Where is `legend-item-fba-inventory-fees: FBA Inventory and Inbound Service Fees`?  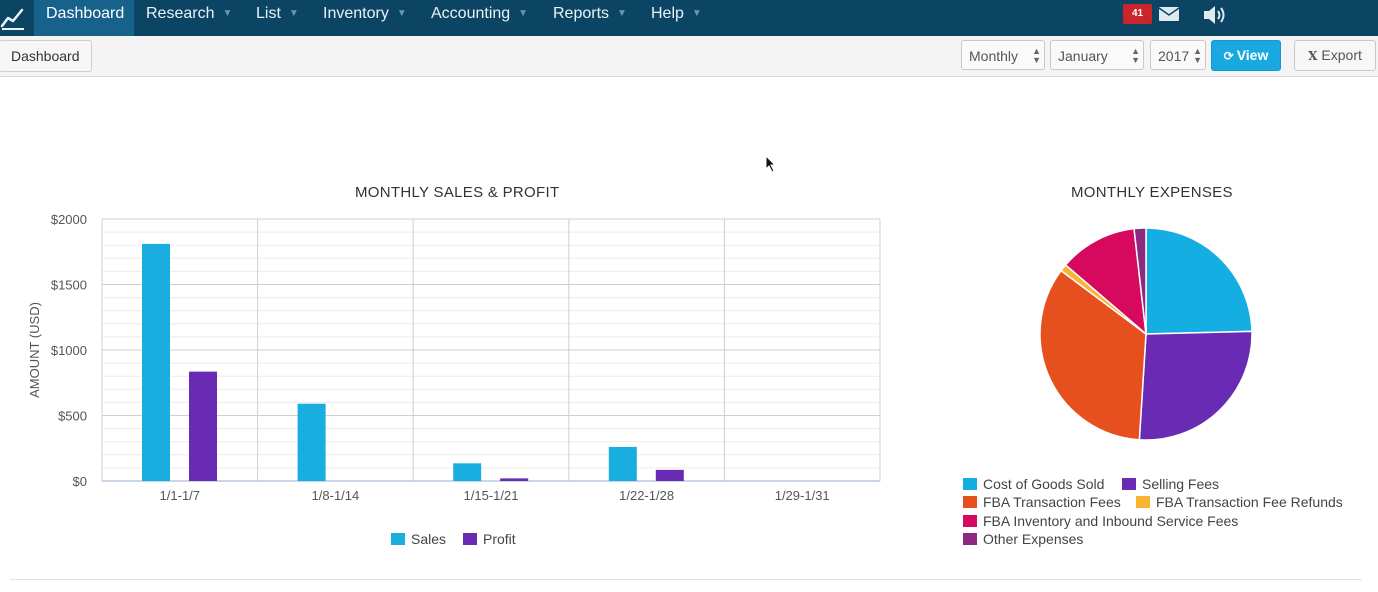
legend-item-fba-inventory-fees: FBA Inventory and Inbound Service Fees is located at coordinates (1100, 521).